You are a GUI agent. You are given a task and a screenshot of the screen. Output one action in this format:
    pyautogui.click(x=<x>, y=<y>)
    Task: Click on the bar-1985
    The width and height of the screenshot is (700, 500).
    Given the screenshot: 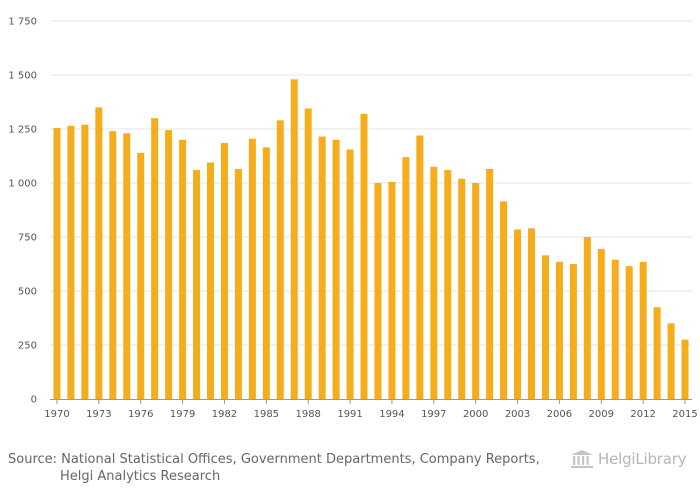 What is the action you would take?
    pyautogui.click(x=266, y=273)
    